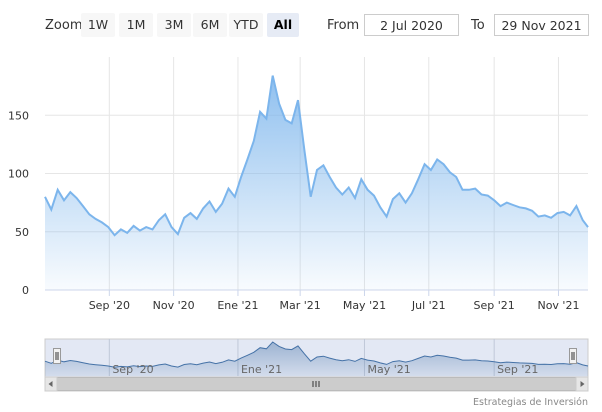  What do you see at coordinates (18, 203) in the screenshot?
I see `y-axis-labels: 0 50 100 150` at bounding box center [18, 203].